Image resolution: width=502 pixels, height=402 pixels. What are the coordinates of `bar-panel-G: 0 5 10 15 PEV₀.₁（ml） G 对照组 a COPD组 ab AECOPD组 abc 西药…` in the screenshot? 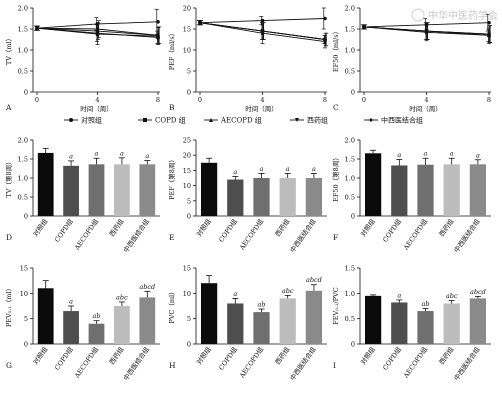 It's located at (82, 324).